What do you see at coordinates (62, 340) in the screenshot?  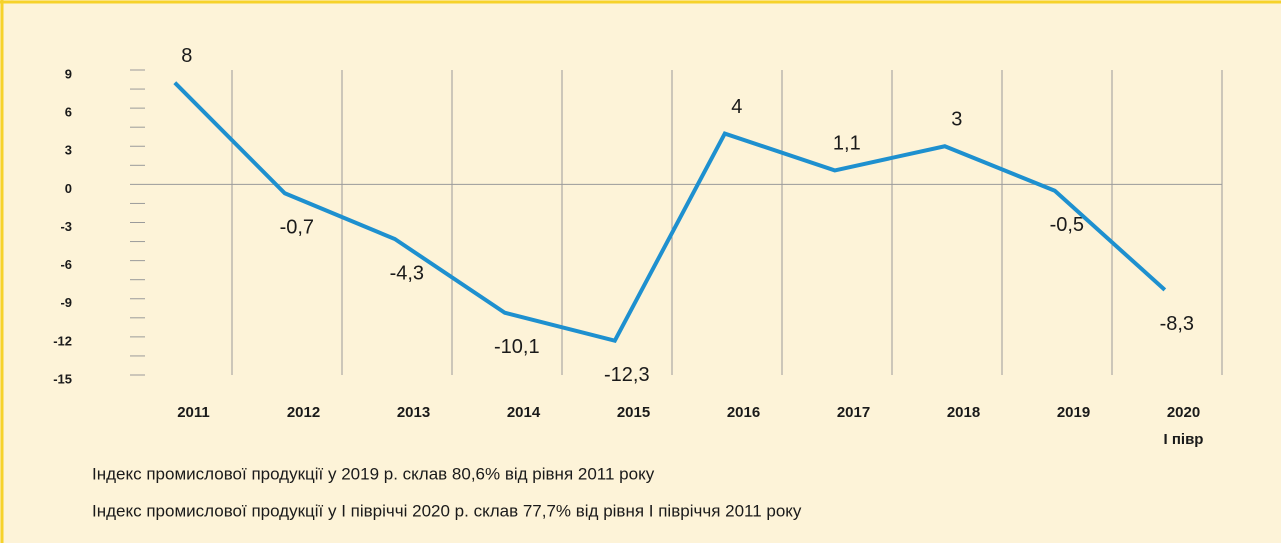 I see `y-tick-label: -12` at bounding box center [62, 340].